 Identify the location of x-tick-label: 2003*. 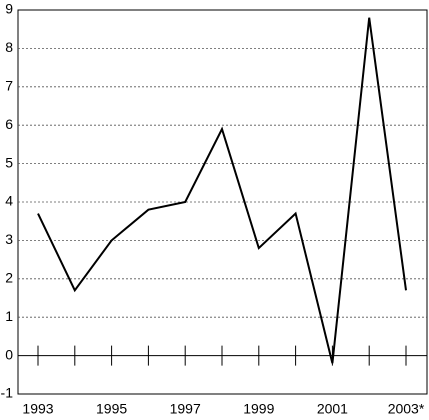
(406, 409).